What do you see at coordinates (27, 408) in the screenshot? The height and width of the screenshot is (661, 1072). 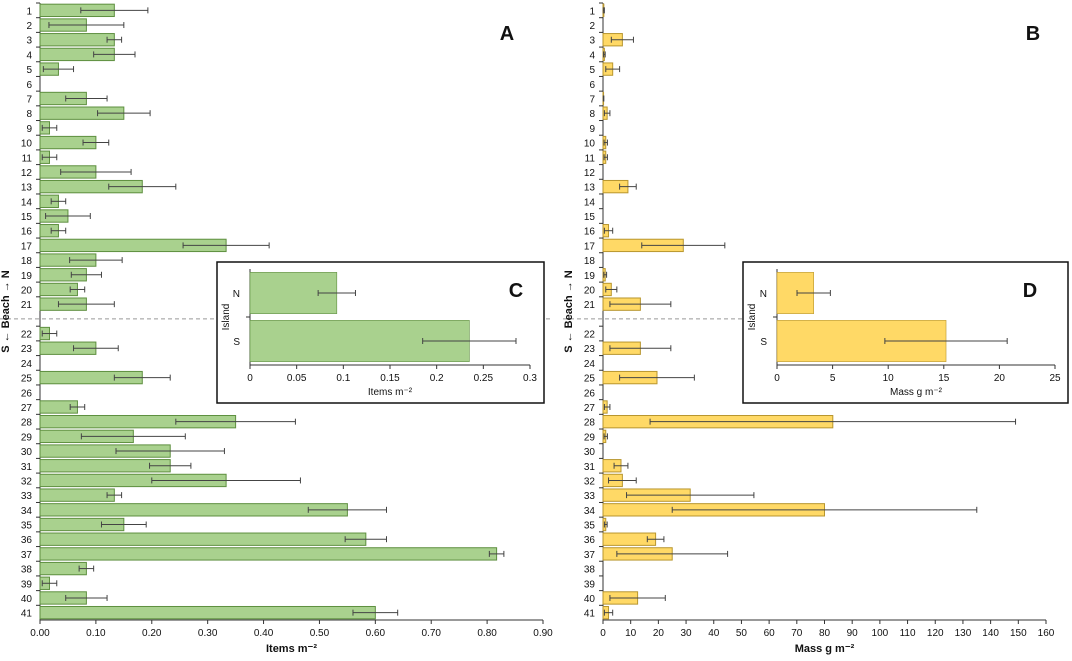 I see `y-tick-label: 27` at bounding box center [27, 408].